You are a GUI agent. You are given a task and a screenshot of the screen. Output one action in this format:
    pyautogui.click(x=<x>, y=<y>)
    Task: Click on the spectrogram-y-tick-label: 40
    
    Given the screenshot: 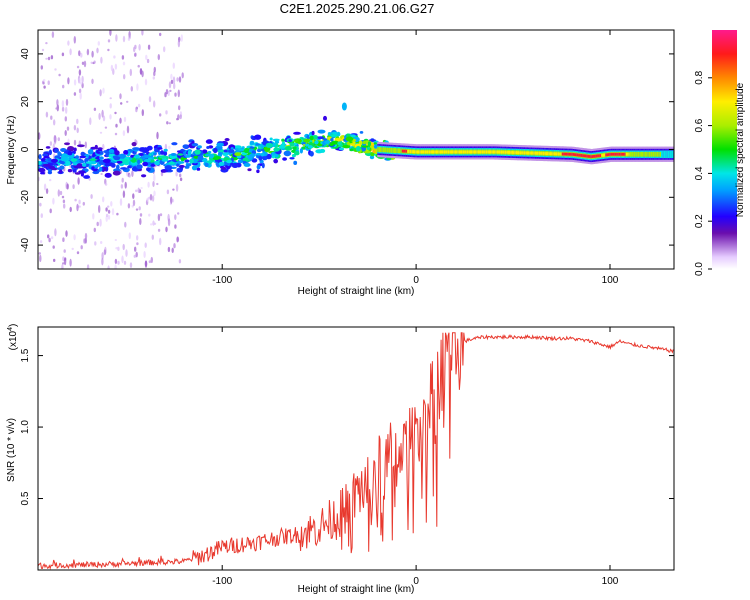 What is the action you would take?
    pyautogui.click(x=25, y=54)
    